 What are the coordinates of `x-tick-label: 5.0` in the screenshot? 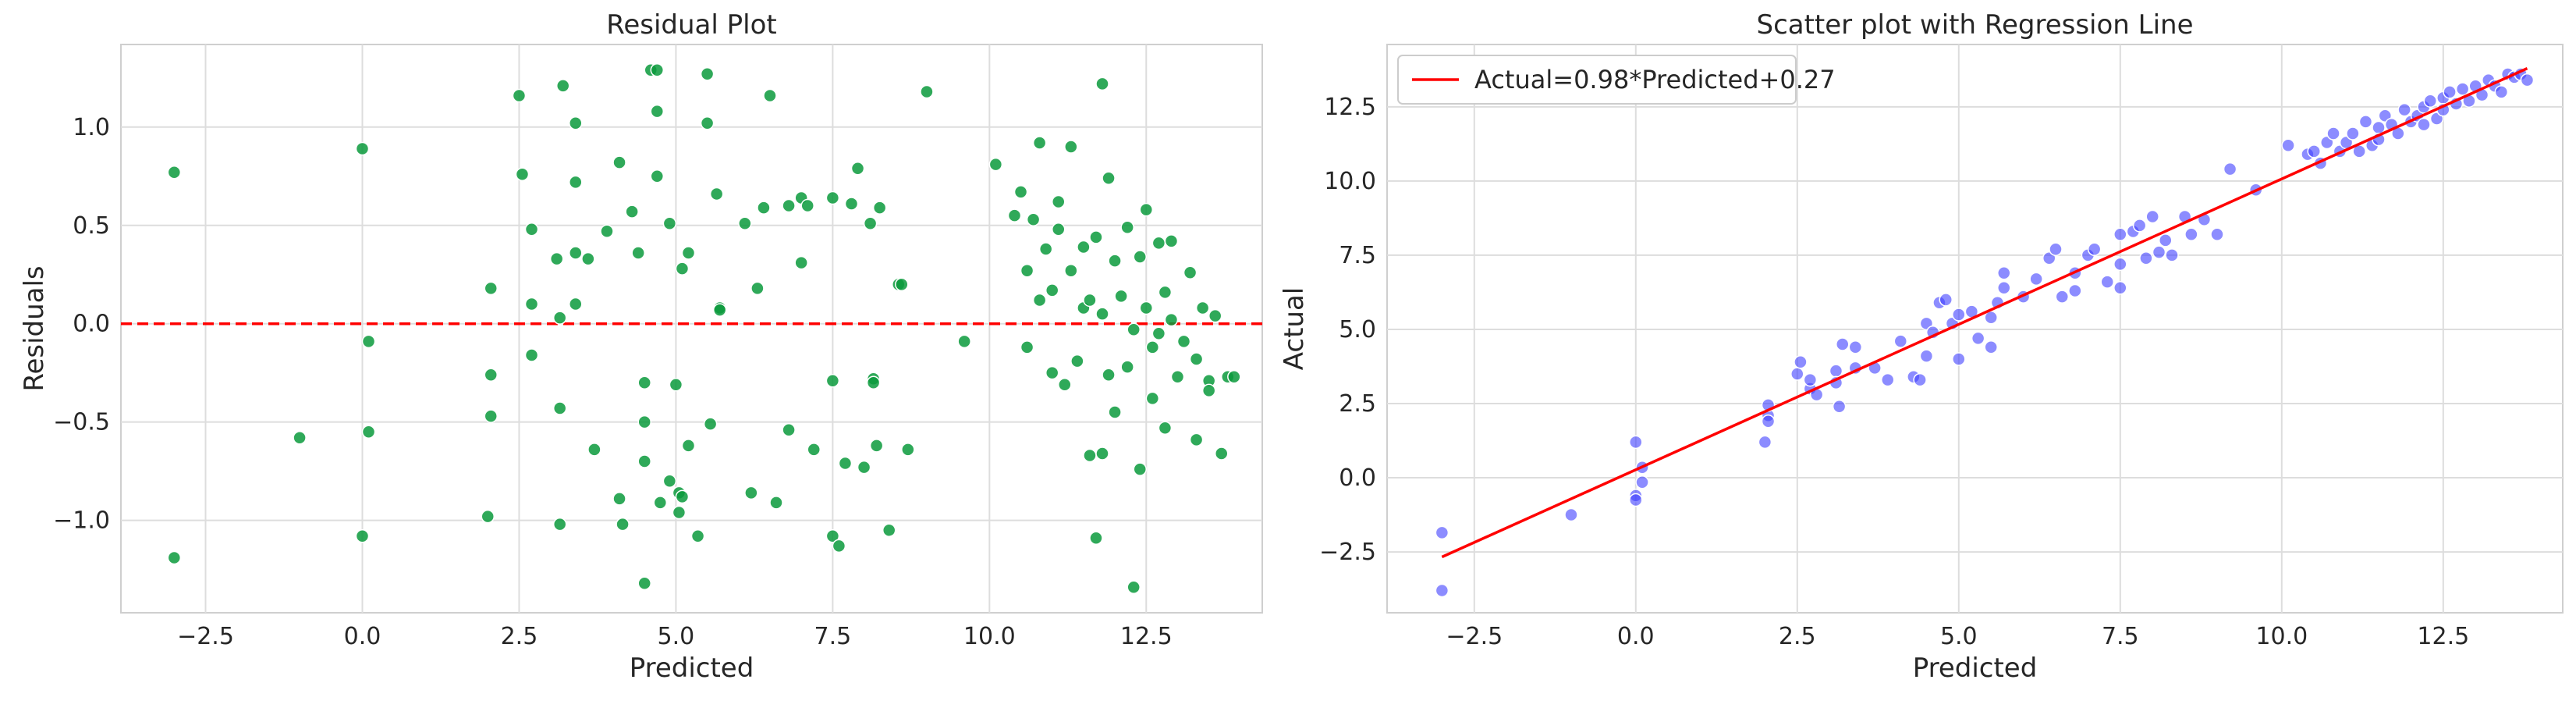 It's located at (1959, 636).